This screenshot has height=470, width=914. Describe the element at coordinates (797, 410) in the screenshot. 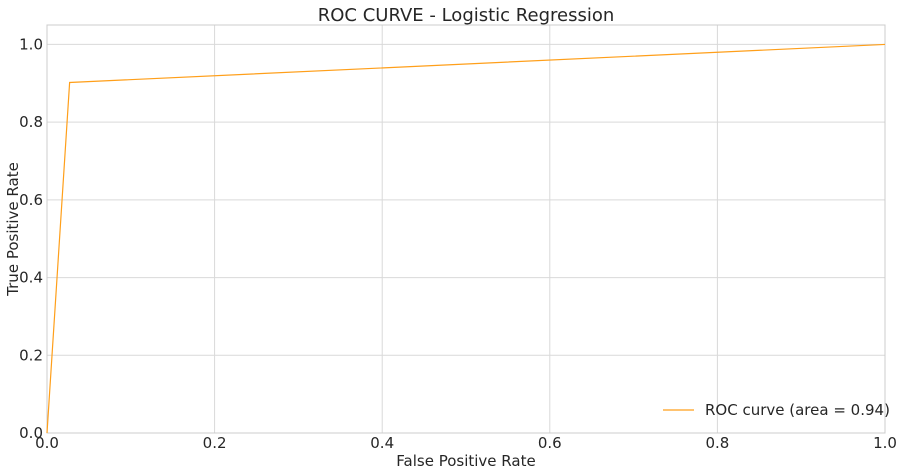

I see `legend-label: ROC curve (area = 0.94)` at that location.